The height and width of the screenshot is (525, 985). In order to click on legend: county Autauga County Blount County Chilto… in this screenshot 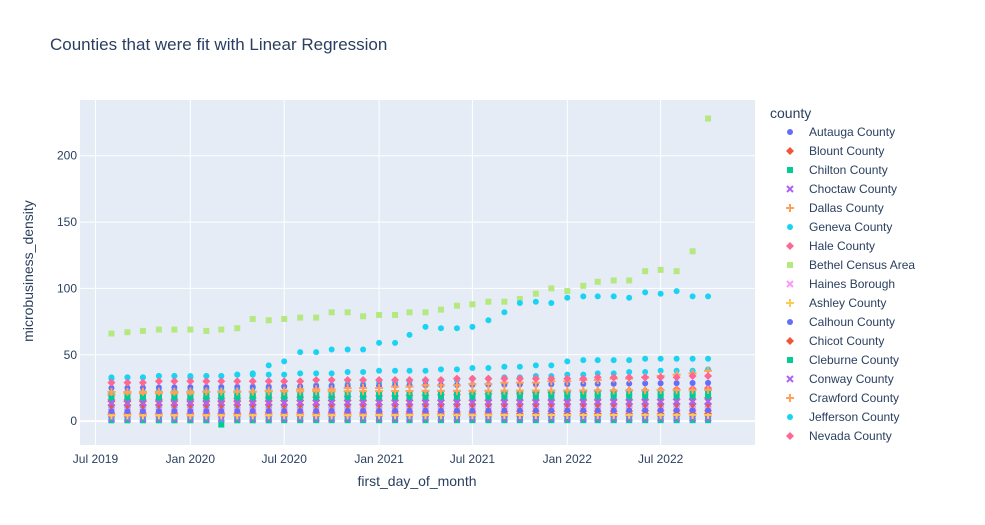, I will do `click(842, 274)`.